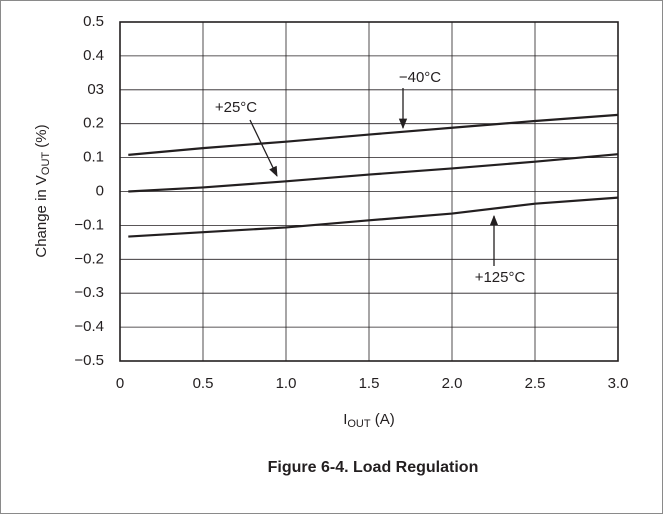  I want to click on y-tick-label: 03, so click(95, 89).